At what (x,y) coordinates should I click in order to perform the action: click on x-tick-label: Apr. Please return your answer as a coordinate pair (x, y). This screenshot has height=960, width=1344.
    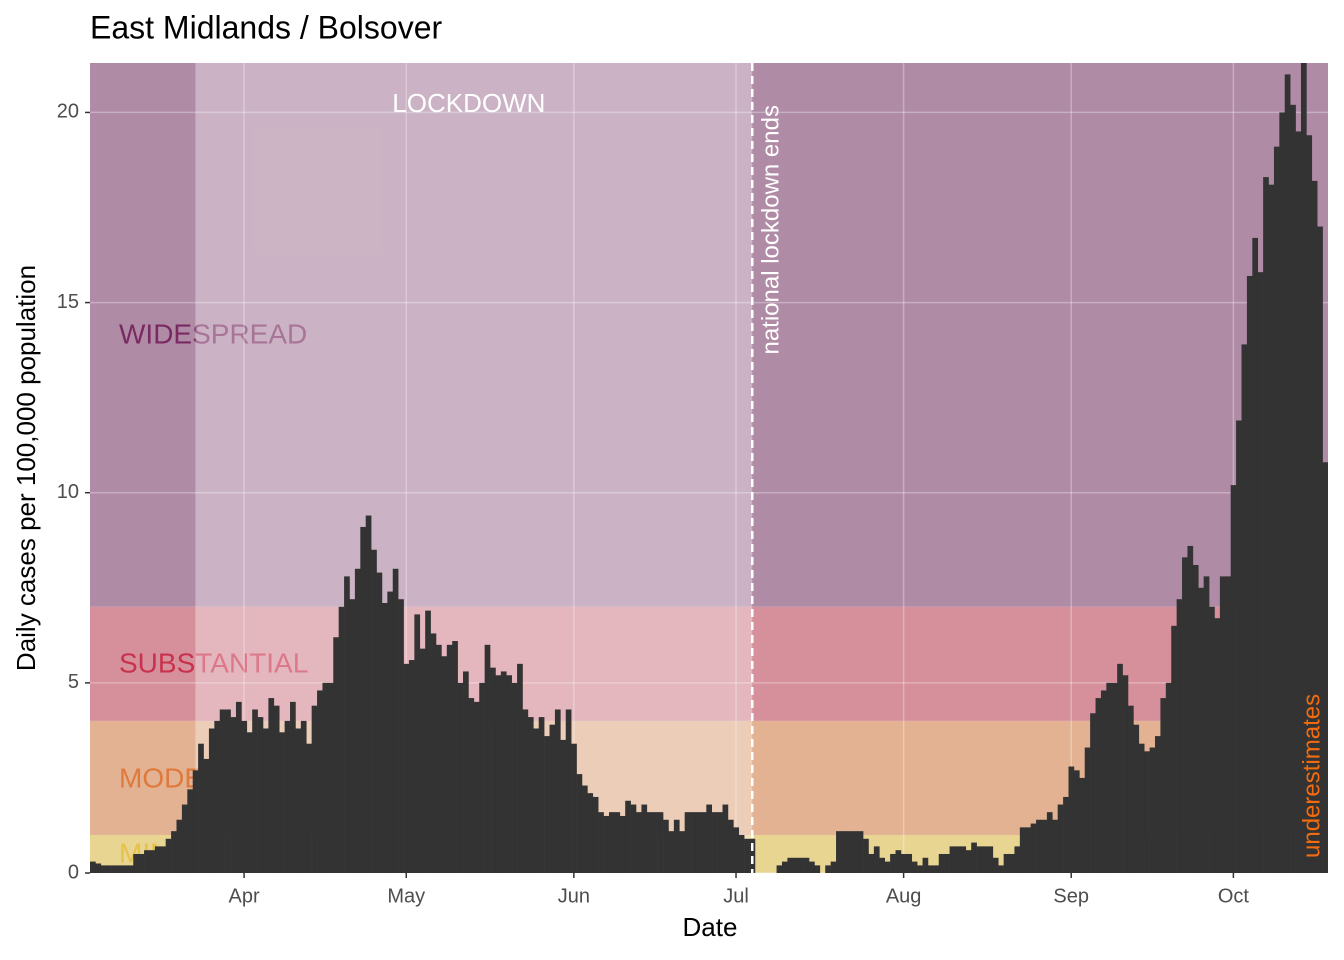
    Looking at the image, I should click on (244, 896).